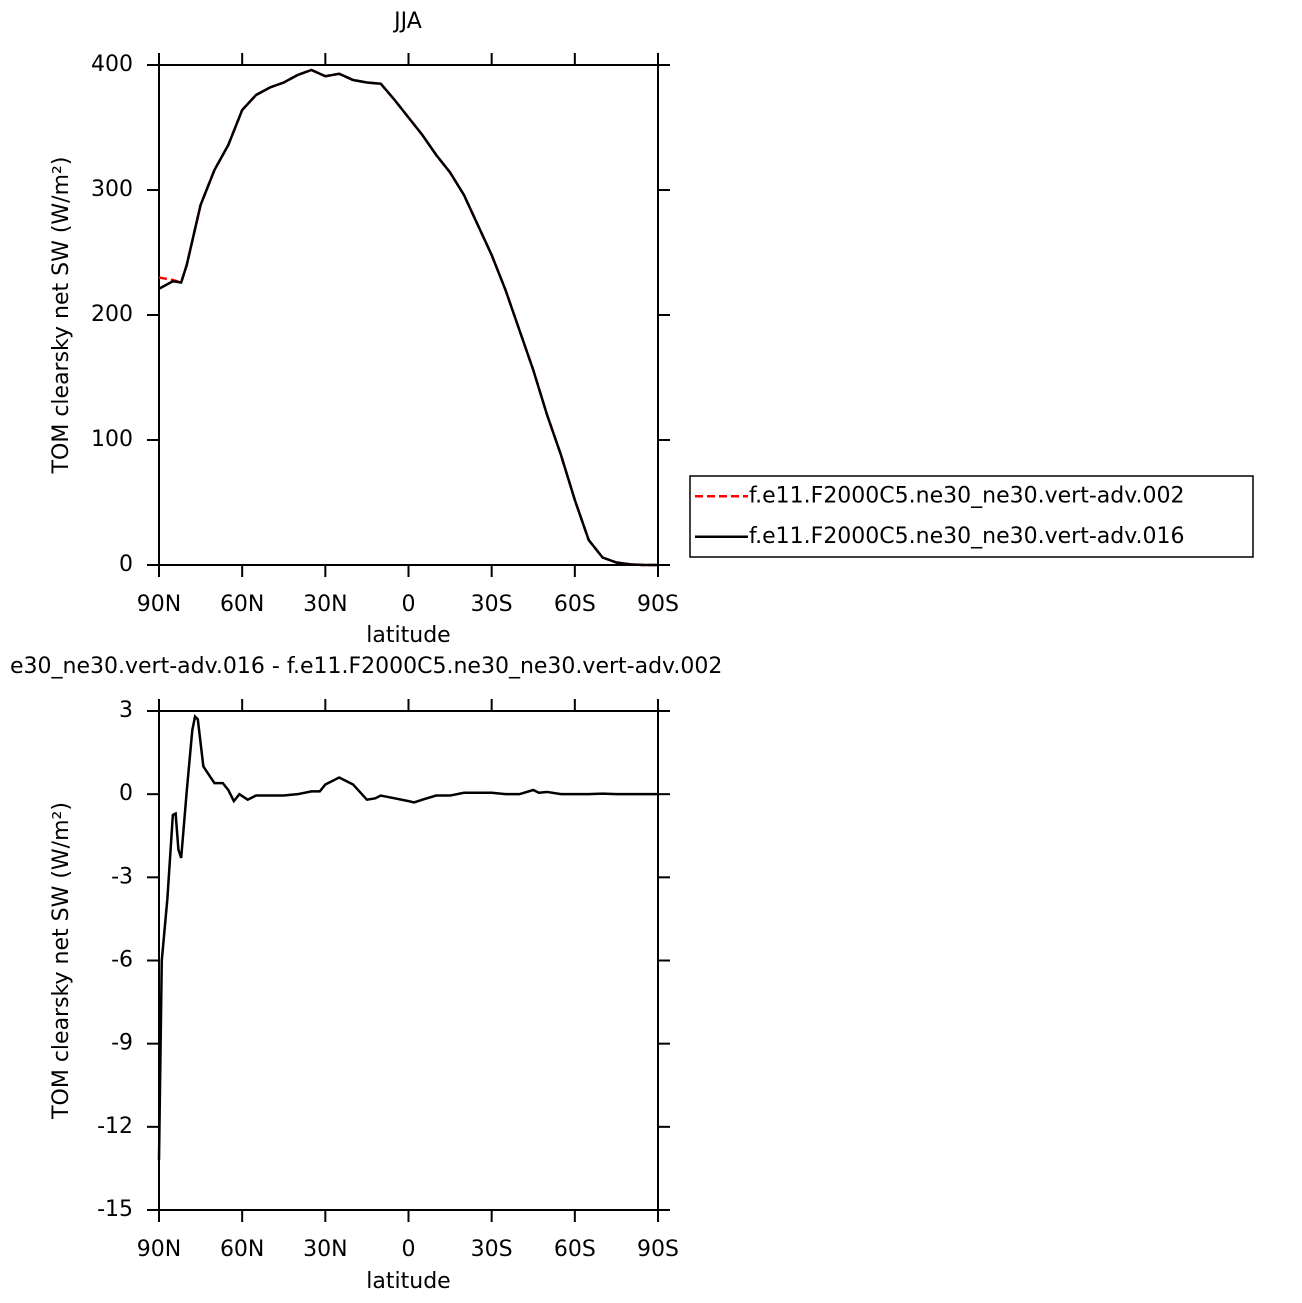  I want to click on y-tick-label: 300, so click(112, 189).